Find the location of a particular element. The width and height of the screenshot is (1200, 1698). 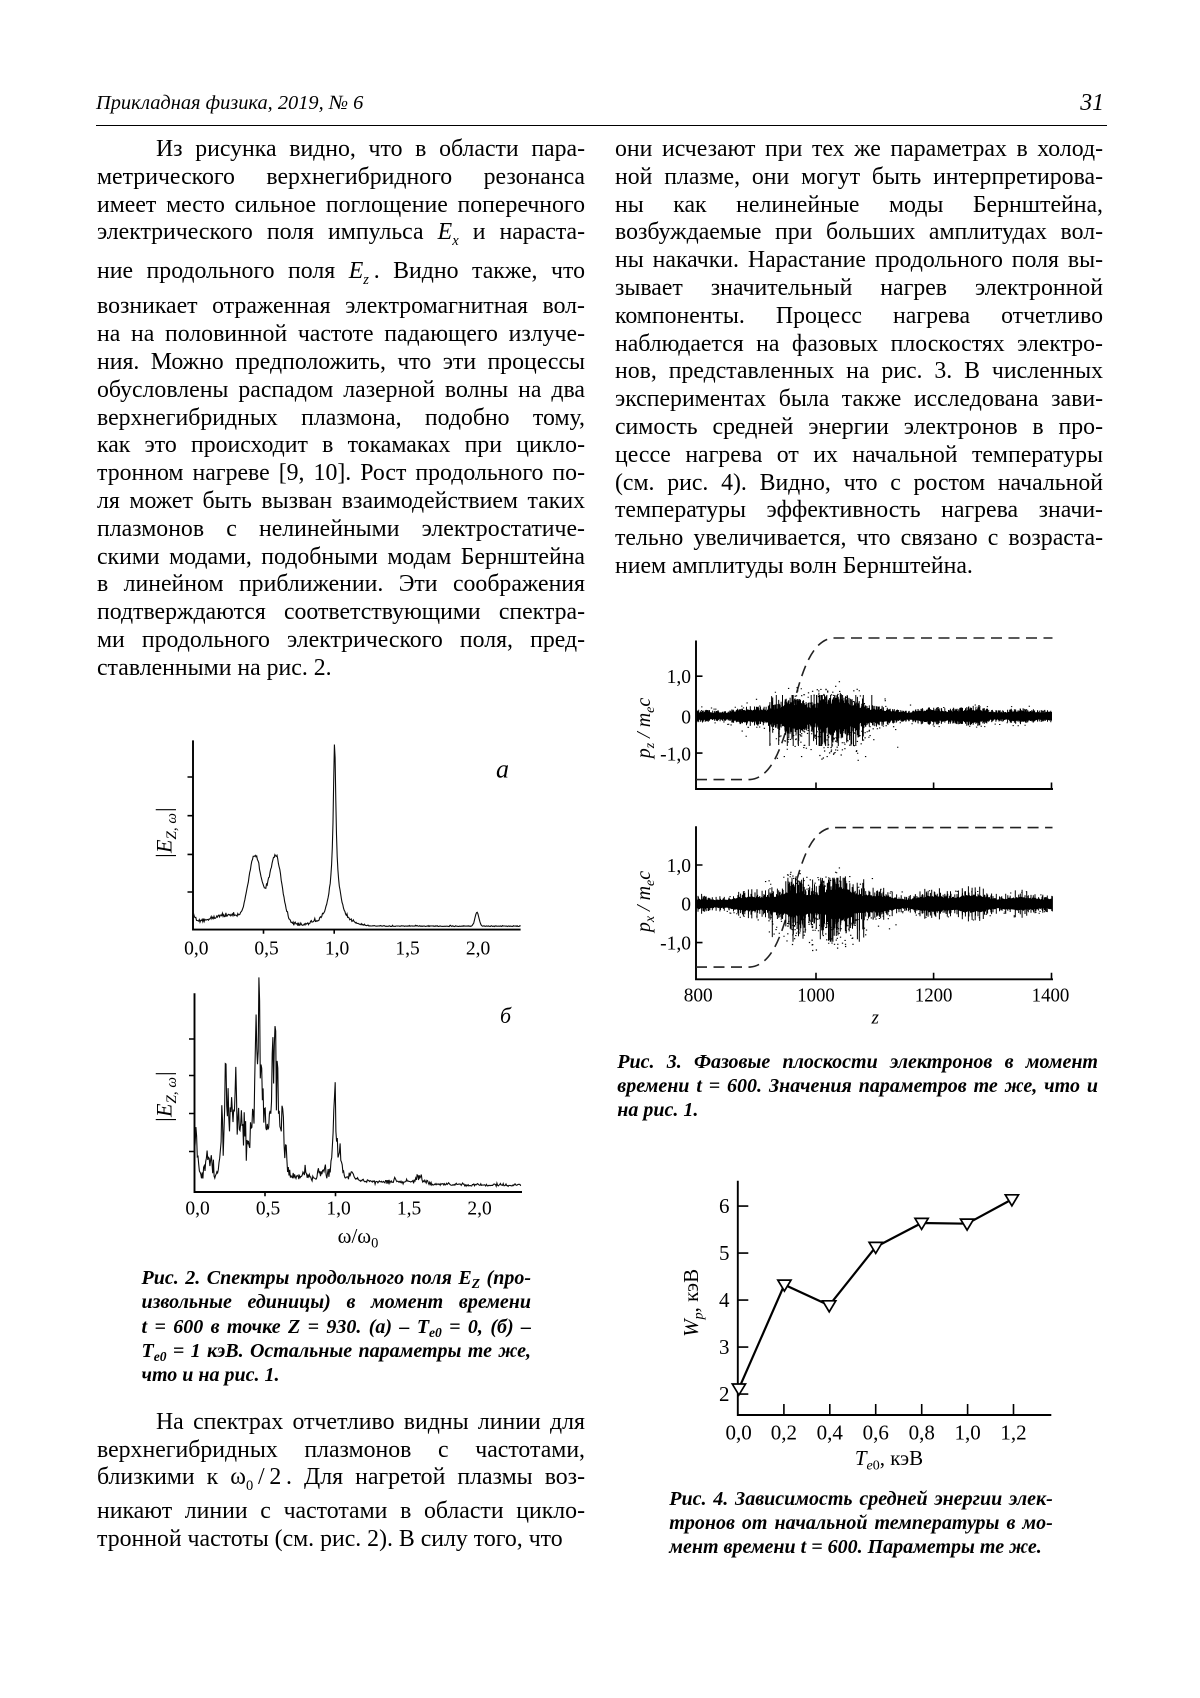

svg-text: 3 is located at coordinates (724, 1347).